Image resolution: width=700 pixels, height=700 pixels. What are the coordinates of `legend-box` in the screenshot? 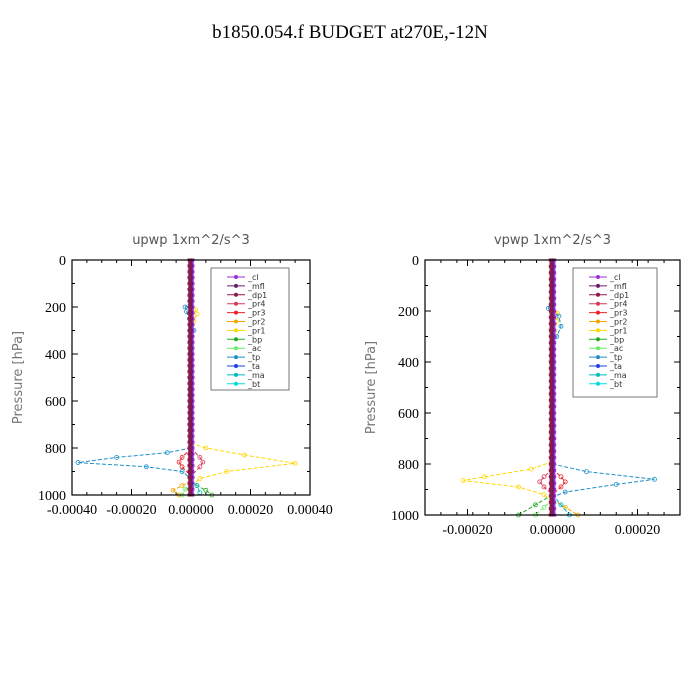 It's located at (250, 329).